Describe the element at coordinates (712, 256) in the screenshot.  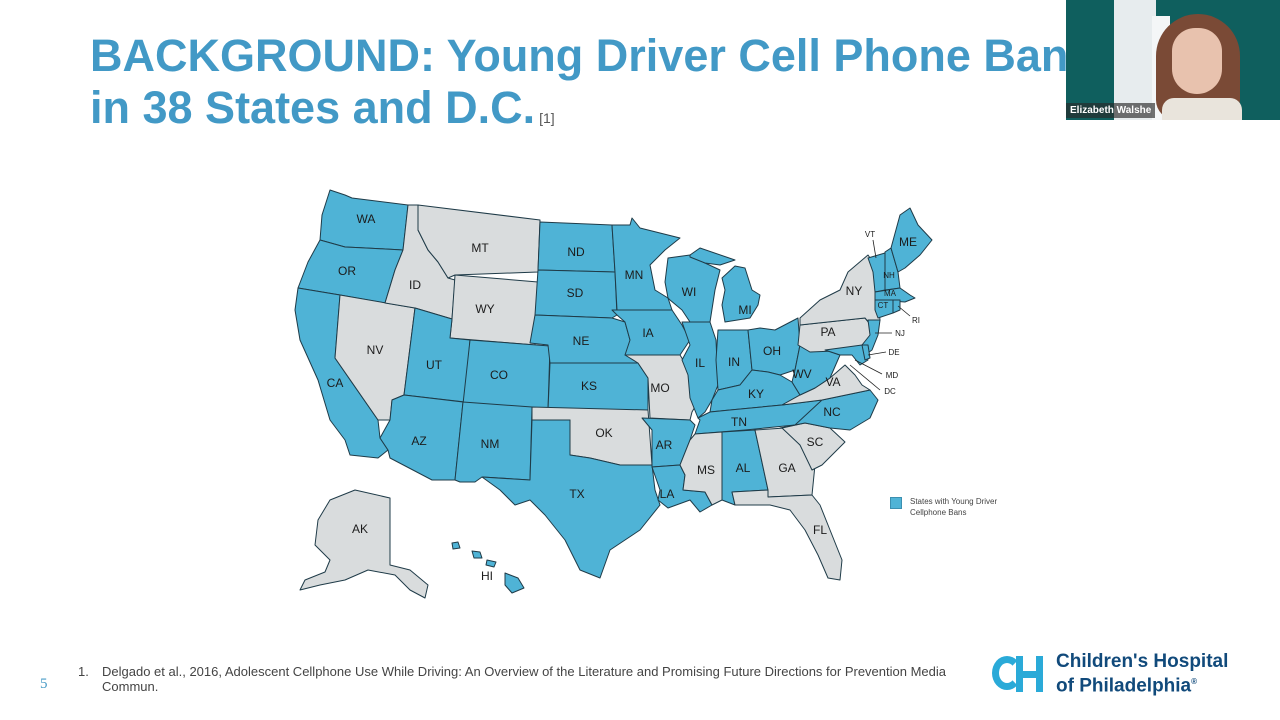
I see `state-MI` at that location.